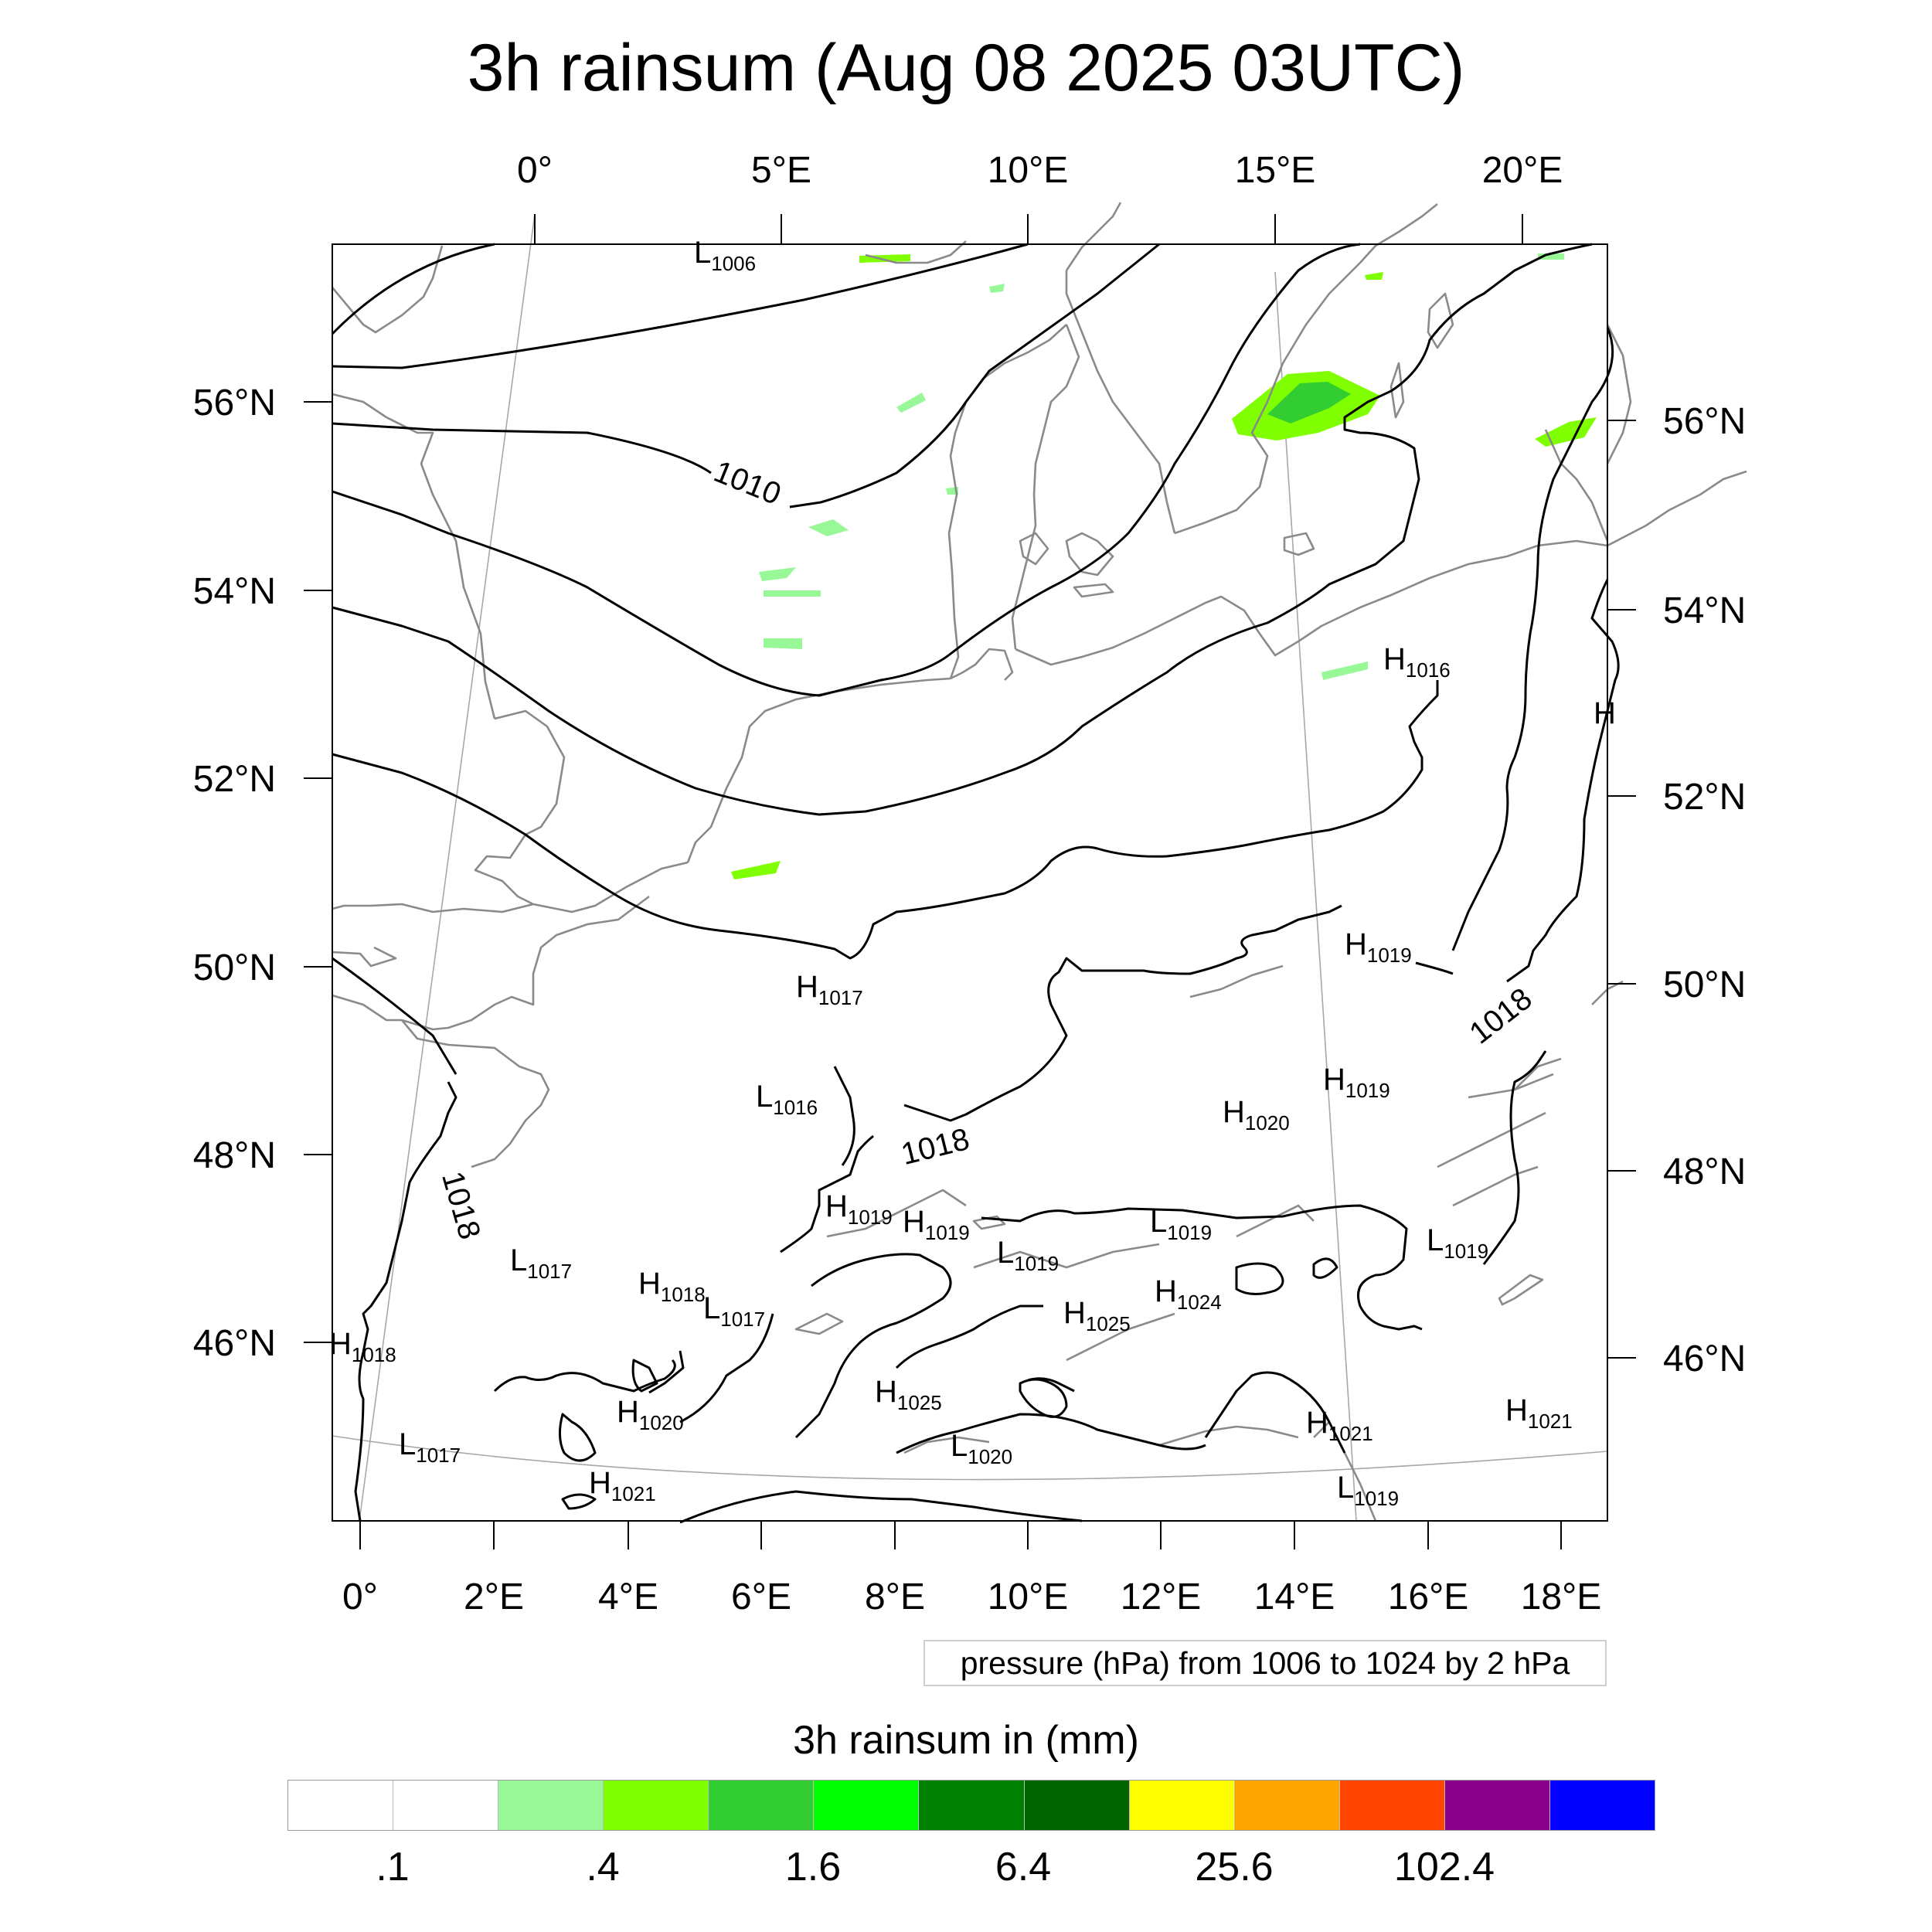  I want to click on coast-normandy, so click(525, 963).